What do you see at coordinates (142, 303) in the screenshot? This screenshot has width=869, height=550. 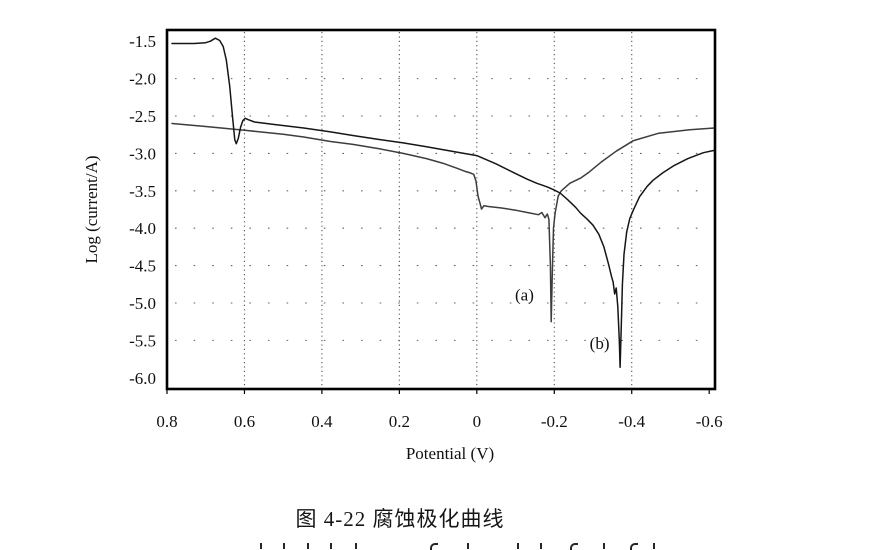 I see `y-tick-label: -5.0` at bounding box center [142, 303].